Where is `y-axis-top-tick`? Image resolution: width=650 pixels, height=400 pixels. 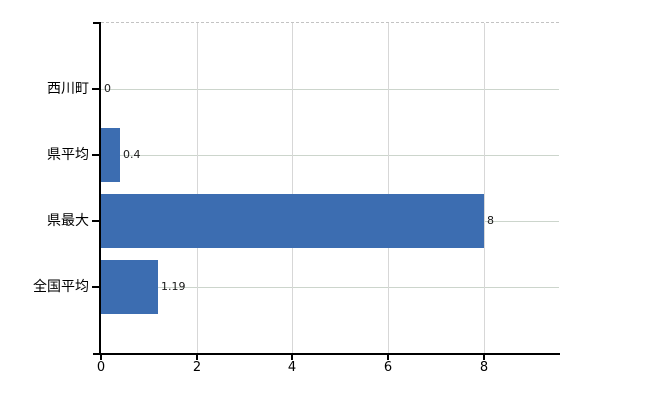
y-axis-top-tick is located at coordinates (97, 23).